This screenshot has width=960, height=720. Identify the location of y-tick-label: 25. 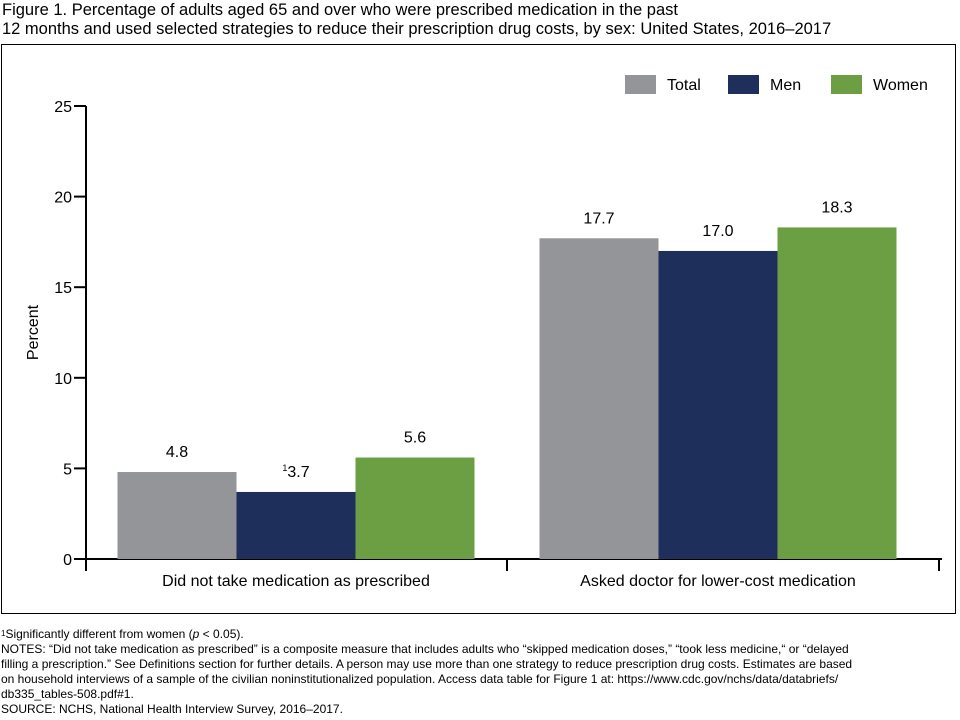
(63, 107).